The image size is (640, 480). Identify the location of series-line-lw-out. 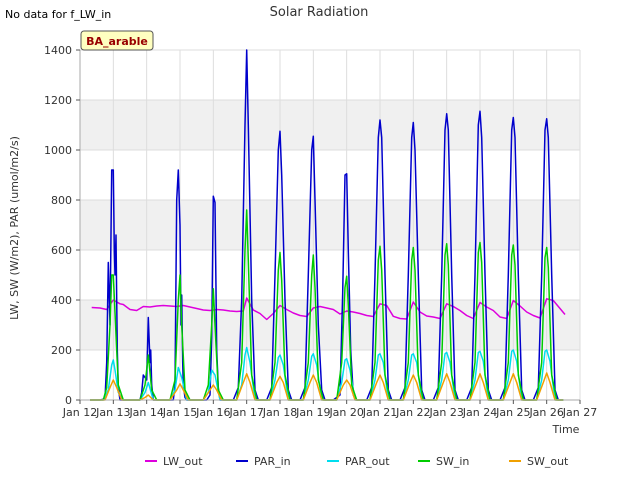
(328, 309).